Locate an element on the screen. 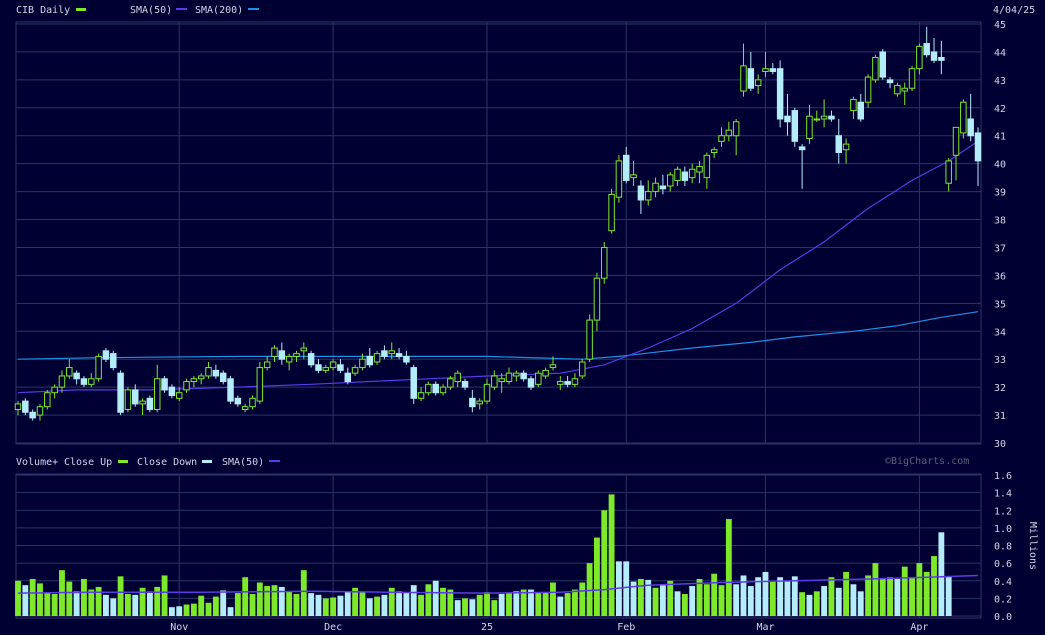 Image resolution: width=1045 pixels, height=635 pixels. price-y-tick-label: 37 is located at coordinates (1000, 248).